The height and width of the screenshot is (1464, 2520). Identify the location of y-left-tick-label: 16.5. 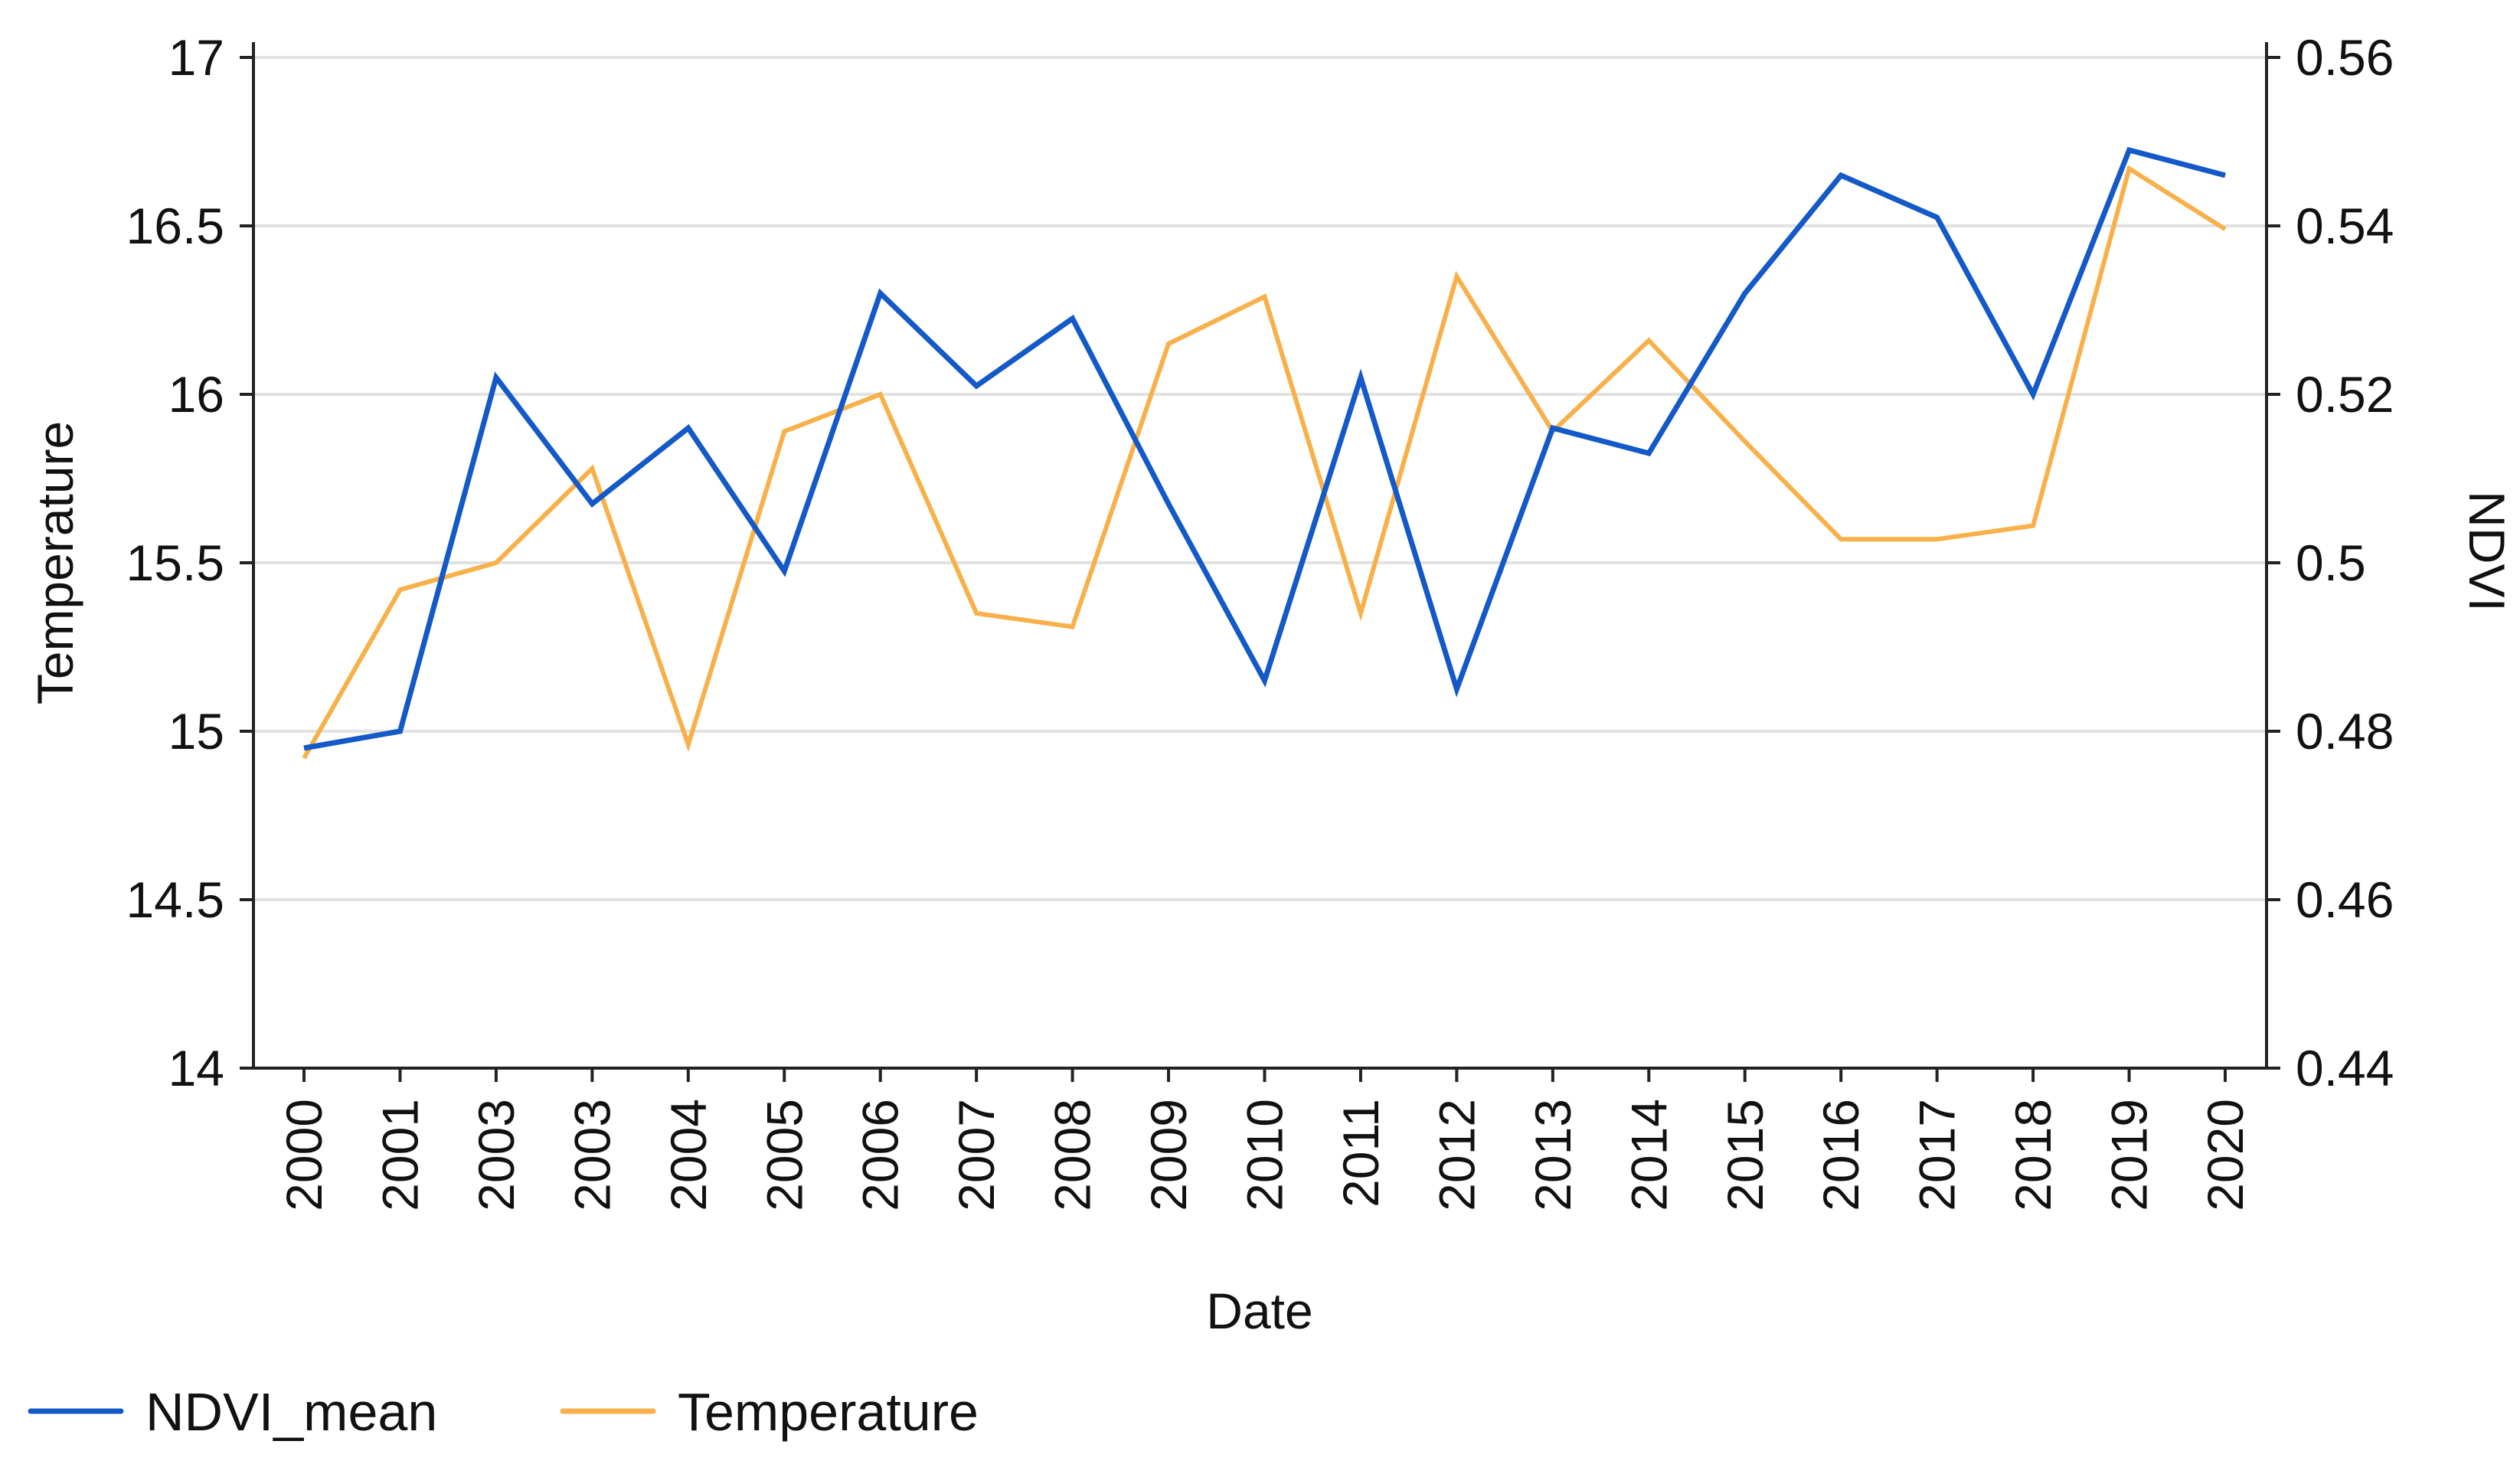
(175, 226).